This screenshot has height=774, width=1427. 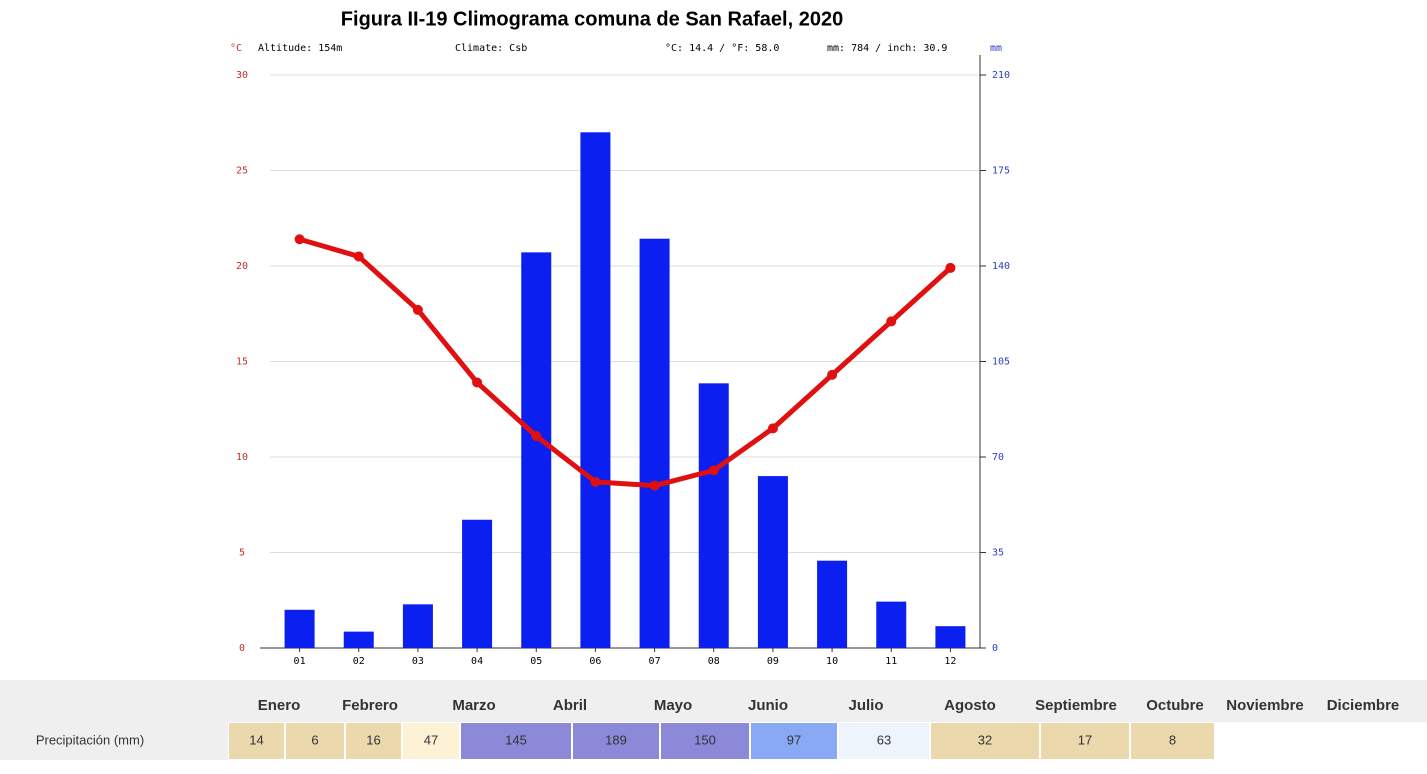 I want to click on table-cell-text: 32, so click(x=985, y=739).